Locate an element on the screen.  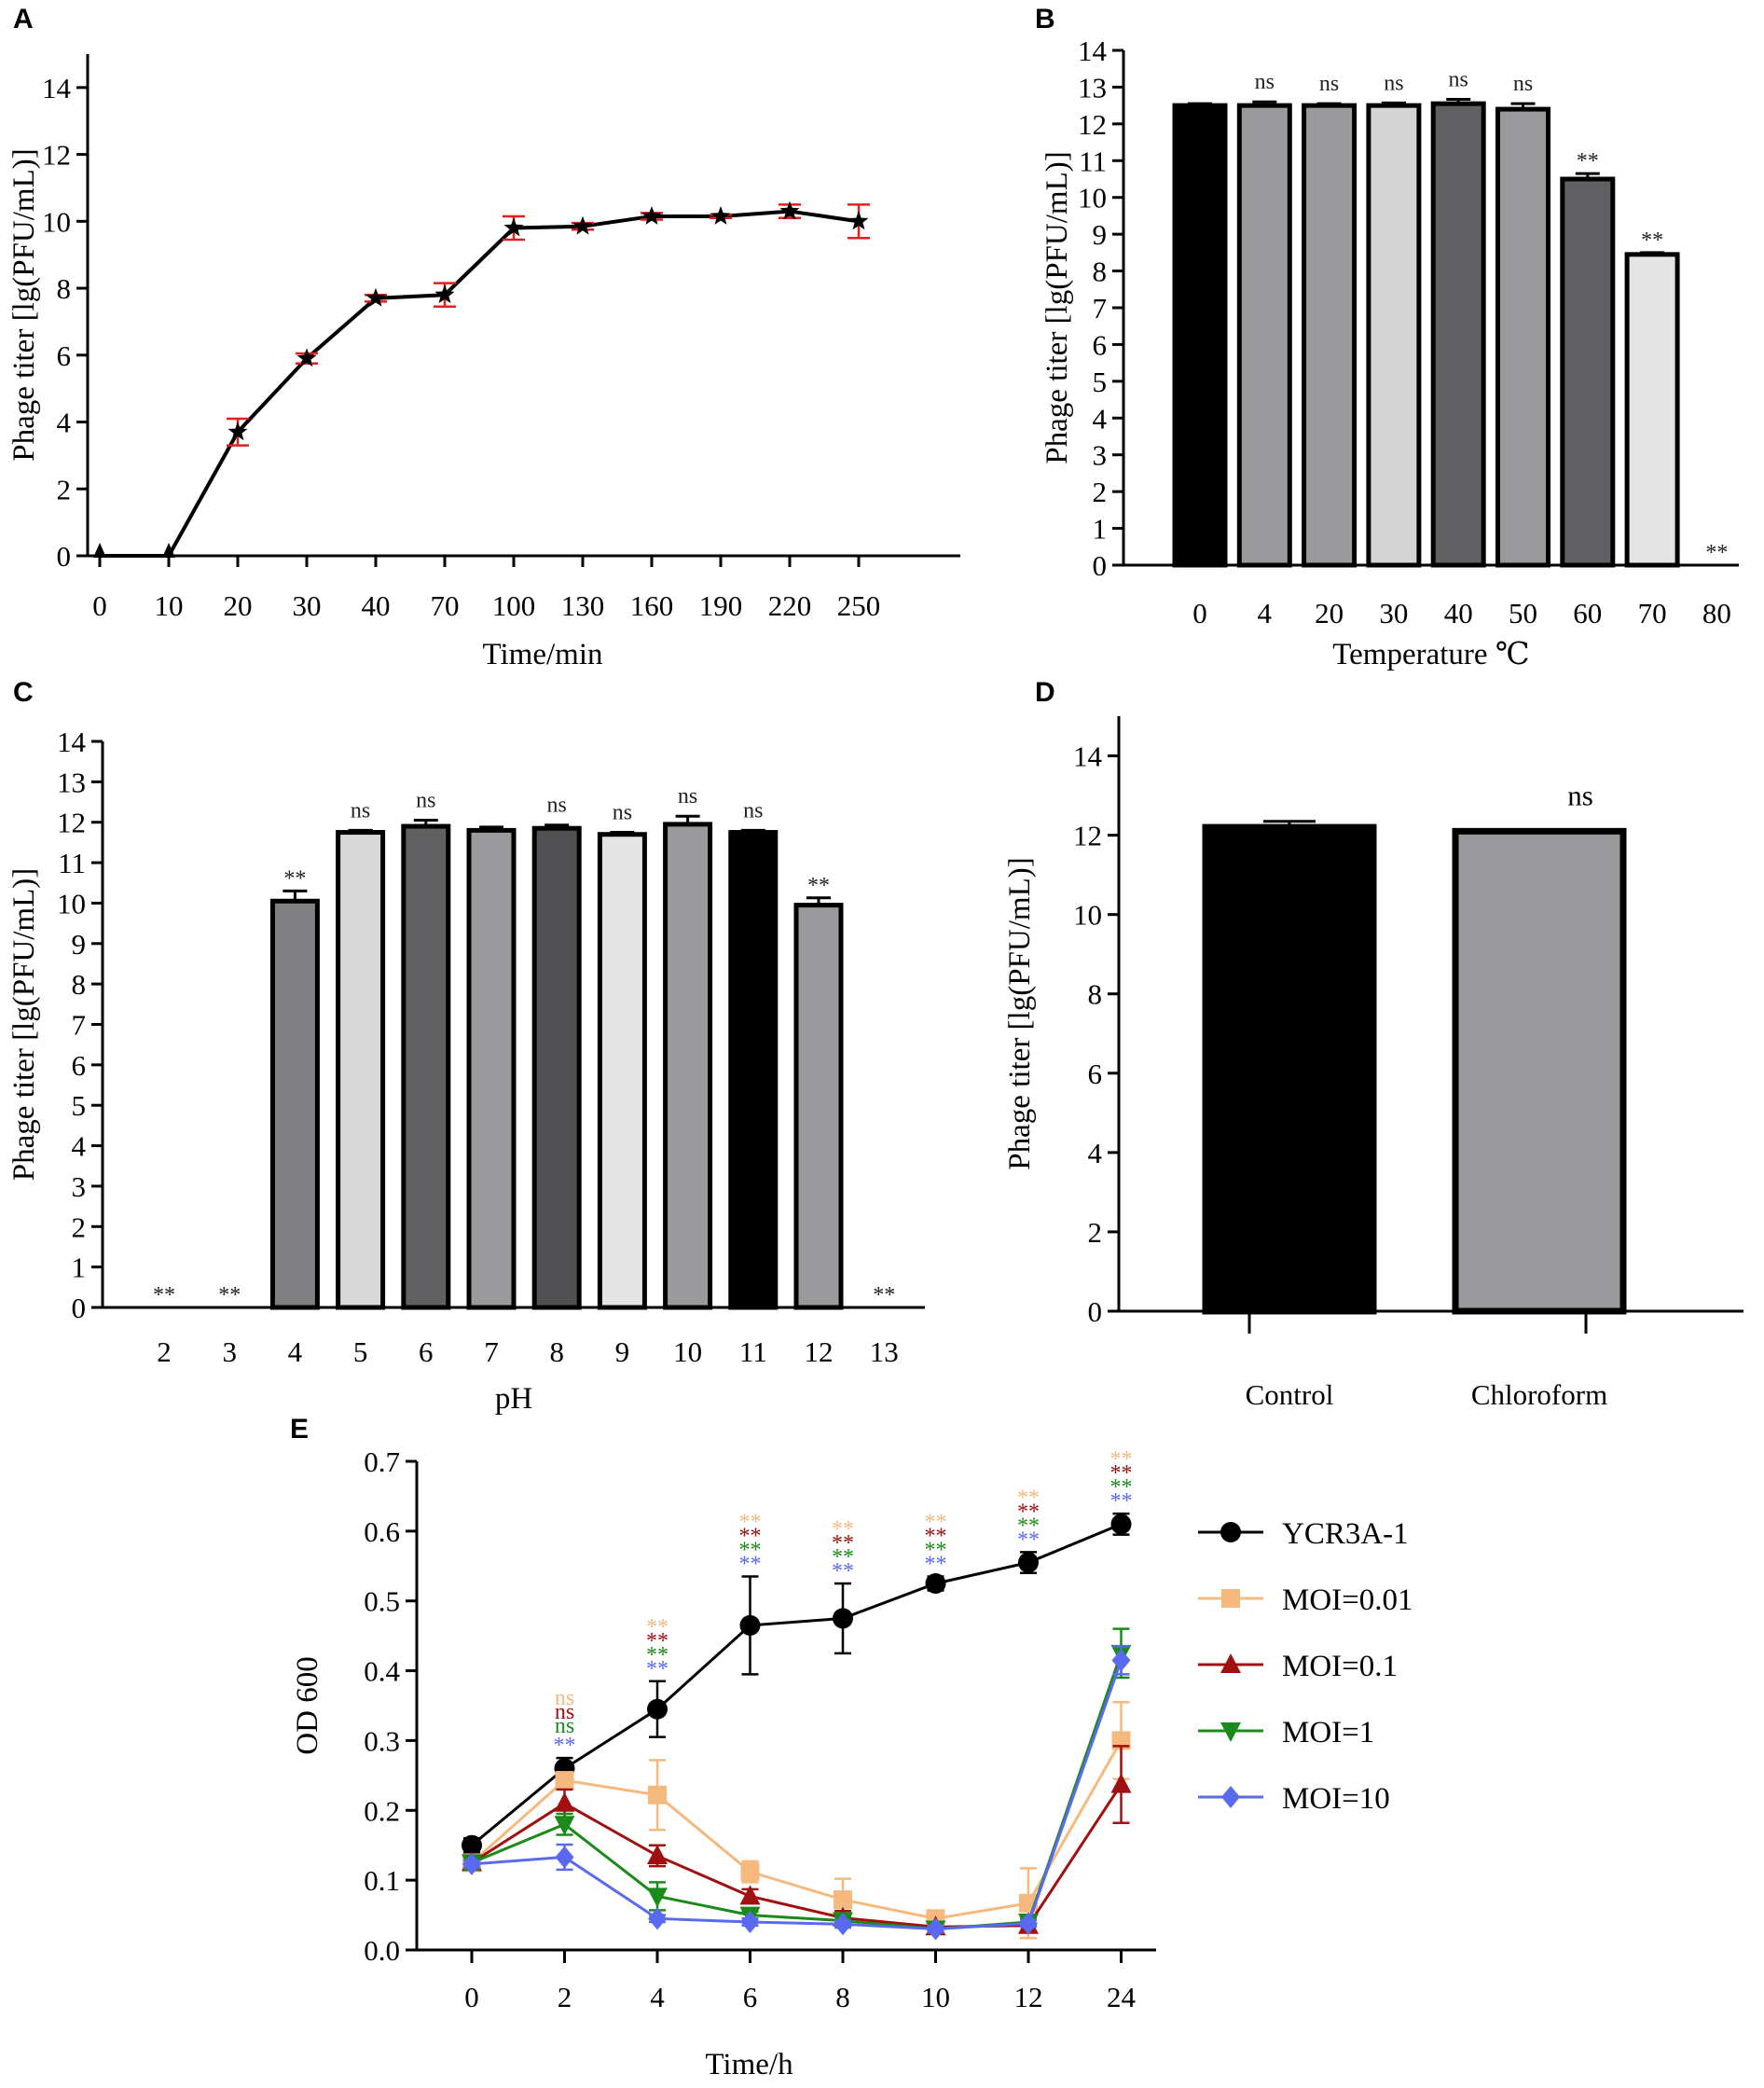
x-tick-label: 4 is located at coordinates (657, 1997).